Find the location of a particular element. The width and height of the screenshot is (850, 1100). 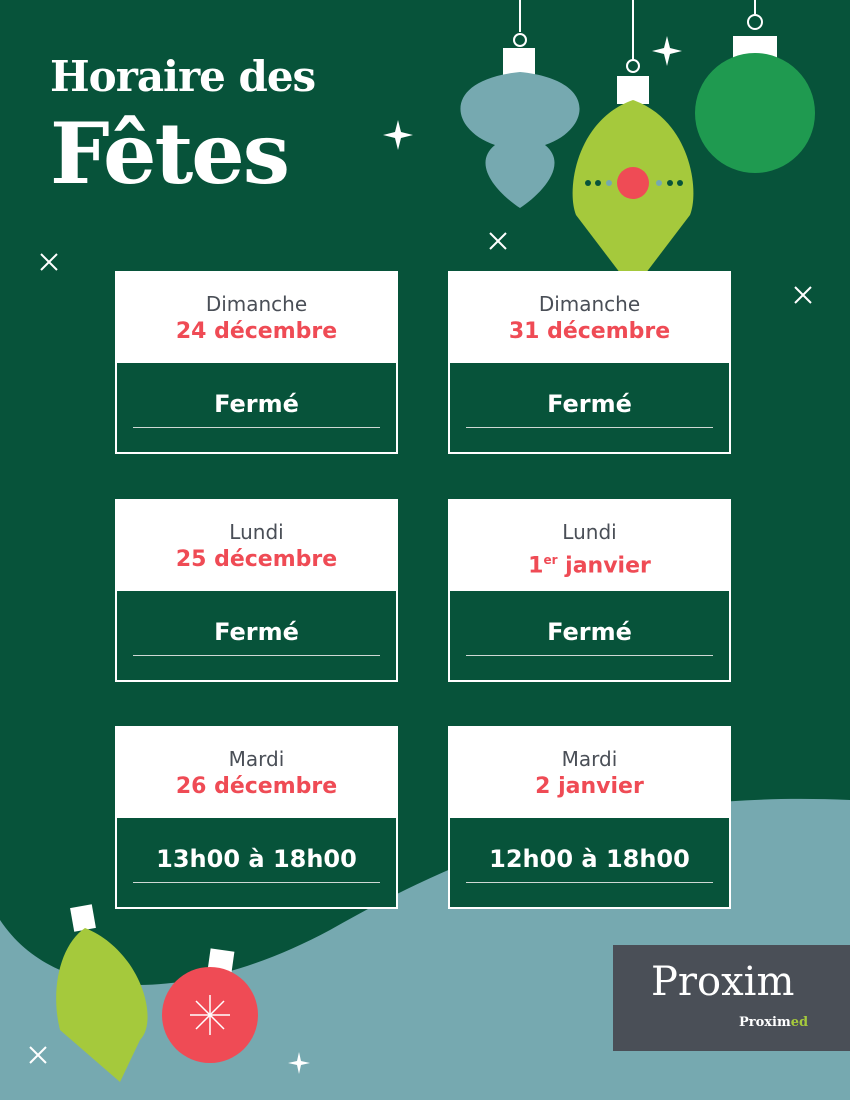

title-line-2: Fêtes is located at coordinates (170, 153).